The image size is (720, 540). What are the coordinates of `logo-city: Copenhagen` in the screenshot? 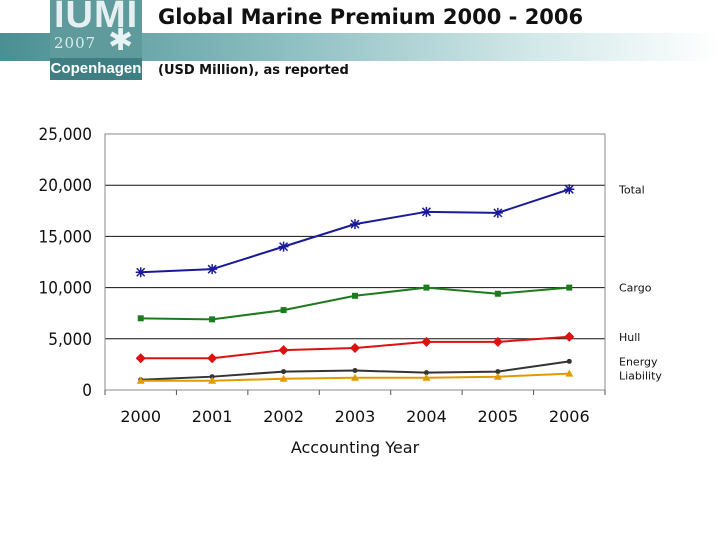 It's located at (96, 69).